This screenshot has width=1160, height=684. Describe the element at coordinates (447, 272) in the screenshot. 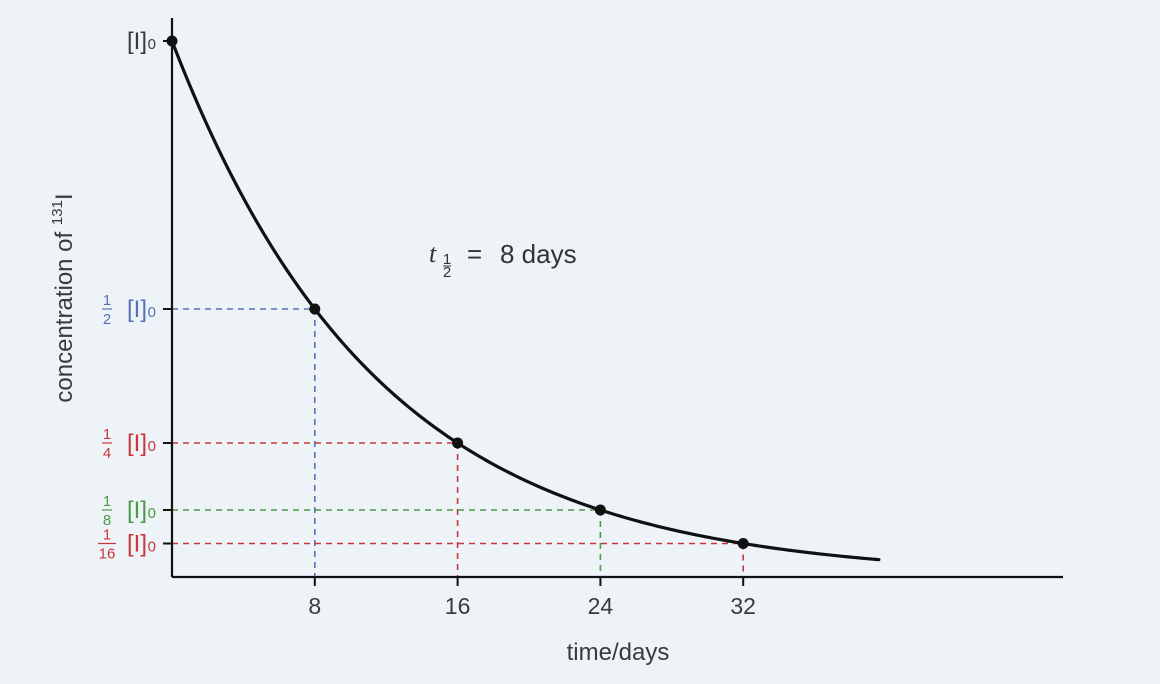

I see `half-life-sub-den: 2` at that location.